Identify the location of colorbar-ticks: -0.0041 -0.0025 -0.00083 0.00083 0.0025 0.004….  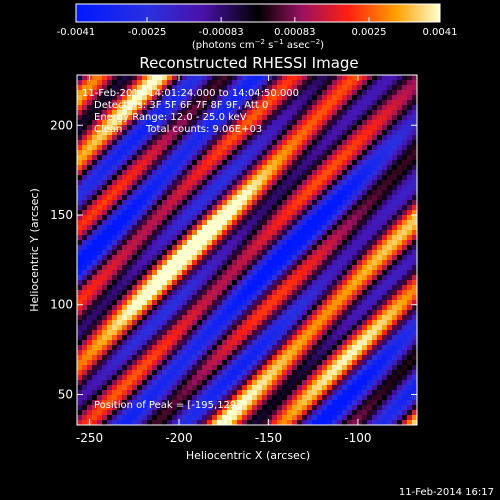
(257, 27).